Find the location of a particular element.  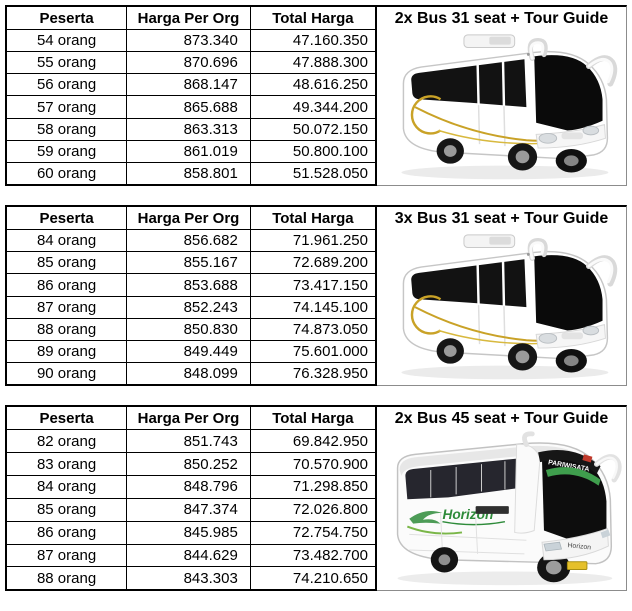

total-harga-cell: 70.570.900 is located at coordinates (313, 464).